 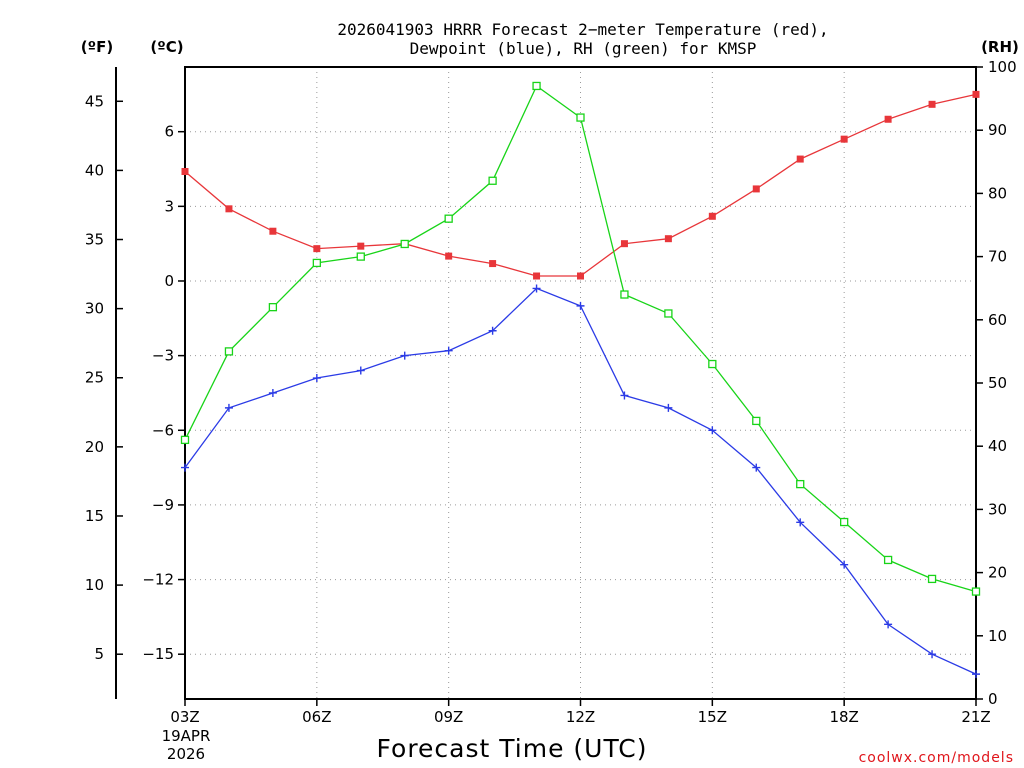 I want to click on rh-tick-label: 60, so click(x=997, y=320).